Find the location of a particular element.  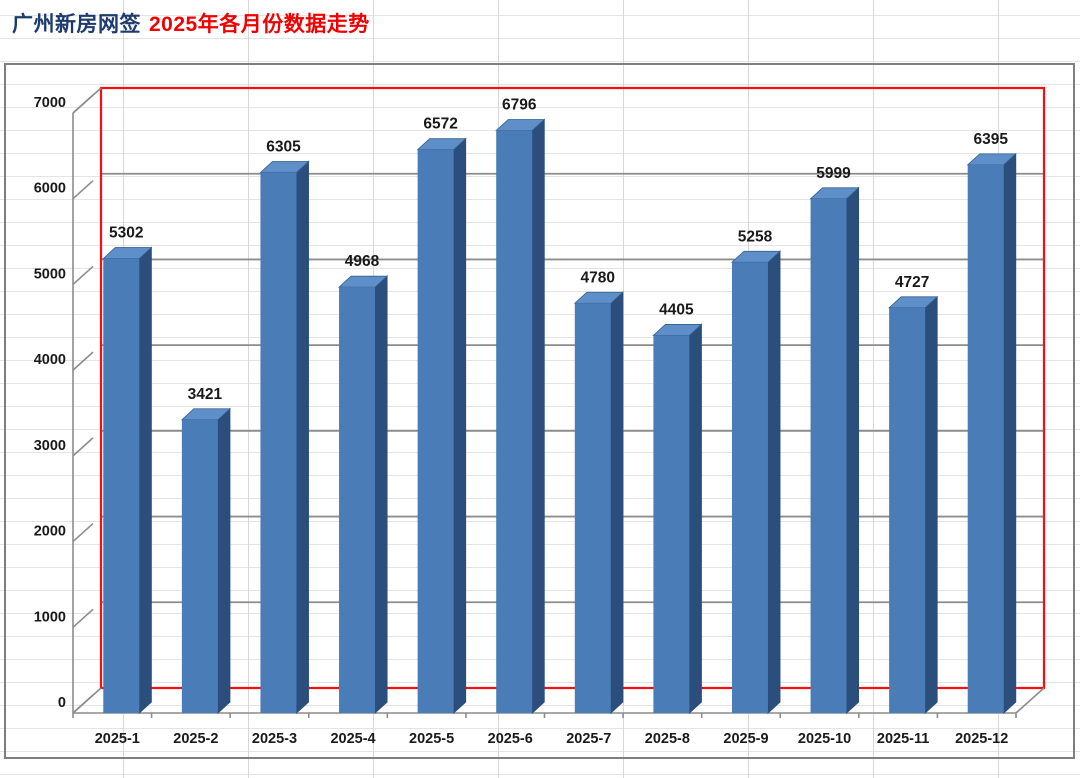

bar-value-label: 4727 is located at coordinates (912, 282).